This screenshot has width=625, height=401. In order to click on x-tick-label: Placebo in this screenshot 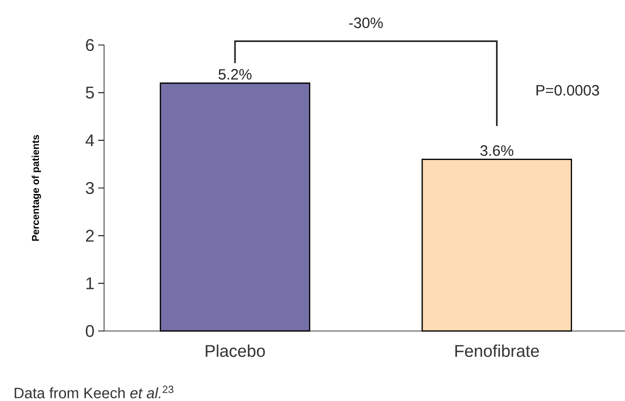, I will do `click(235, 350)`.